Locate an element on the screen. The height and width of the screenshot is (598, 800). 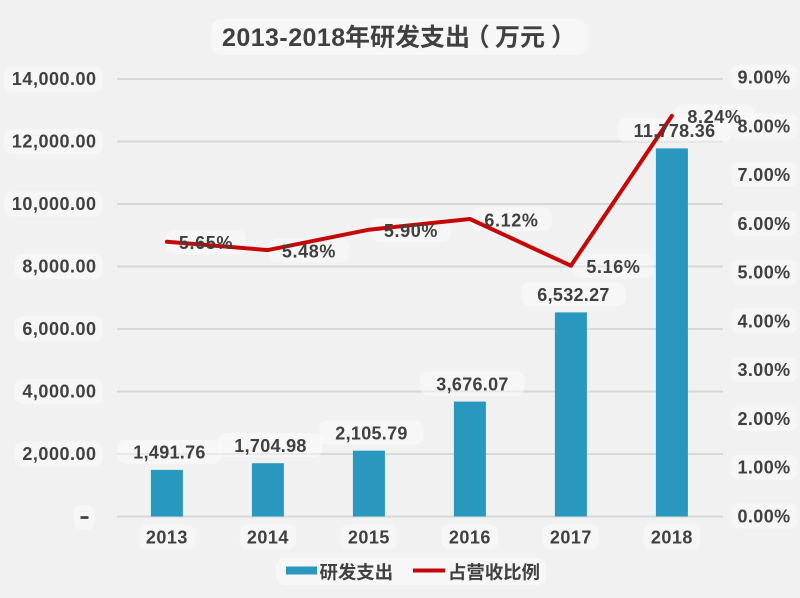
svg-text: 2016 is located at coordinates (470, 538).